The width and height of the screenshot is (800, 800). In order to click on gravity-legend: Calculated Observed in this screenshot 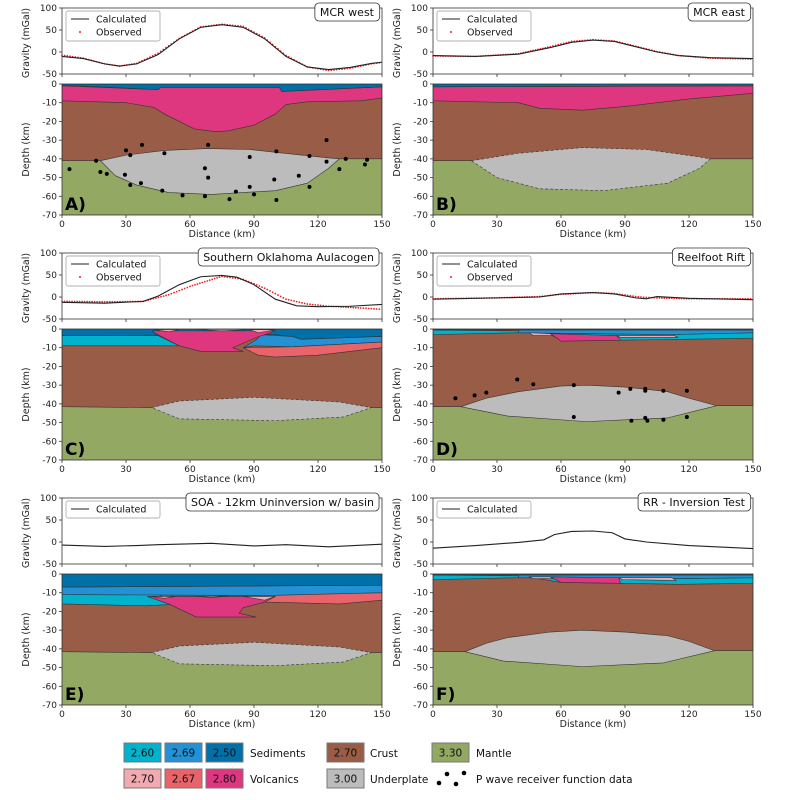, I will do `click(484, 26)`.